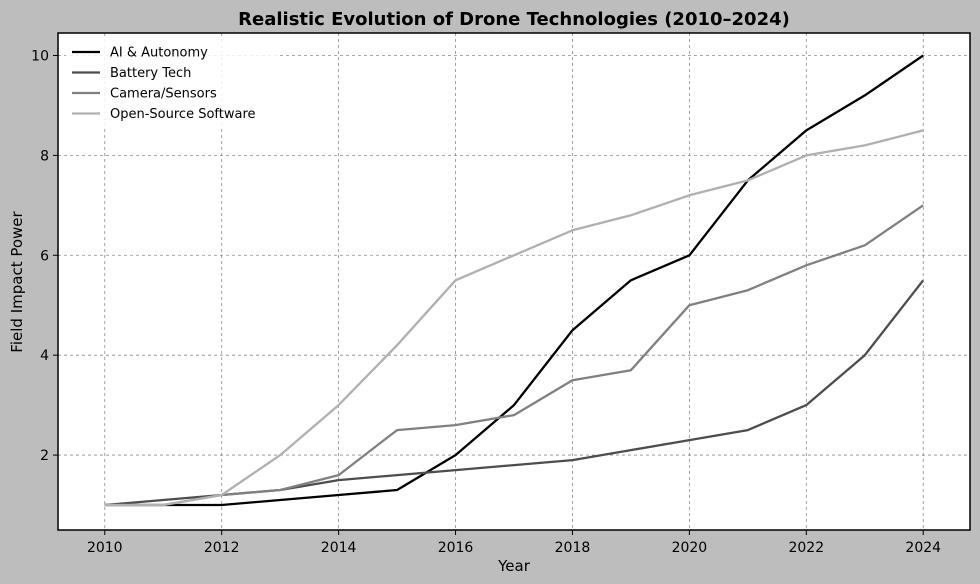 This screenshot has height=584, width=980. Describe the element at coordinates (690, 548) in the screenshot. I see `x-tick-label: 2020` at that location.